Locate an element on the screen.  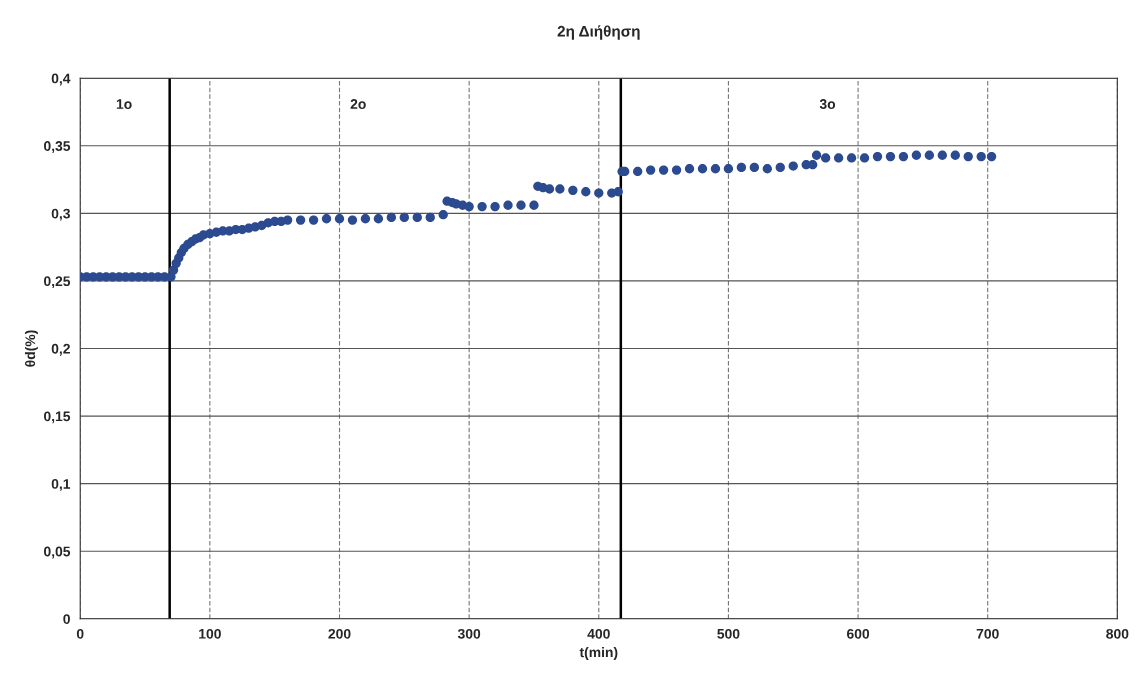
annotation: 3o is located at coordinates (827, 104).